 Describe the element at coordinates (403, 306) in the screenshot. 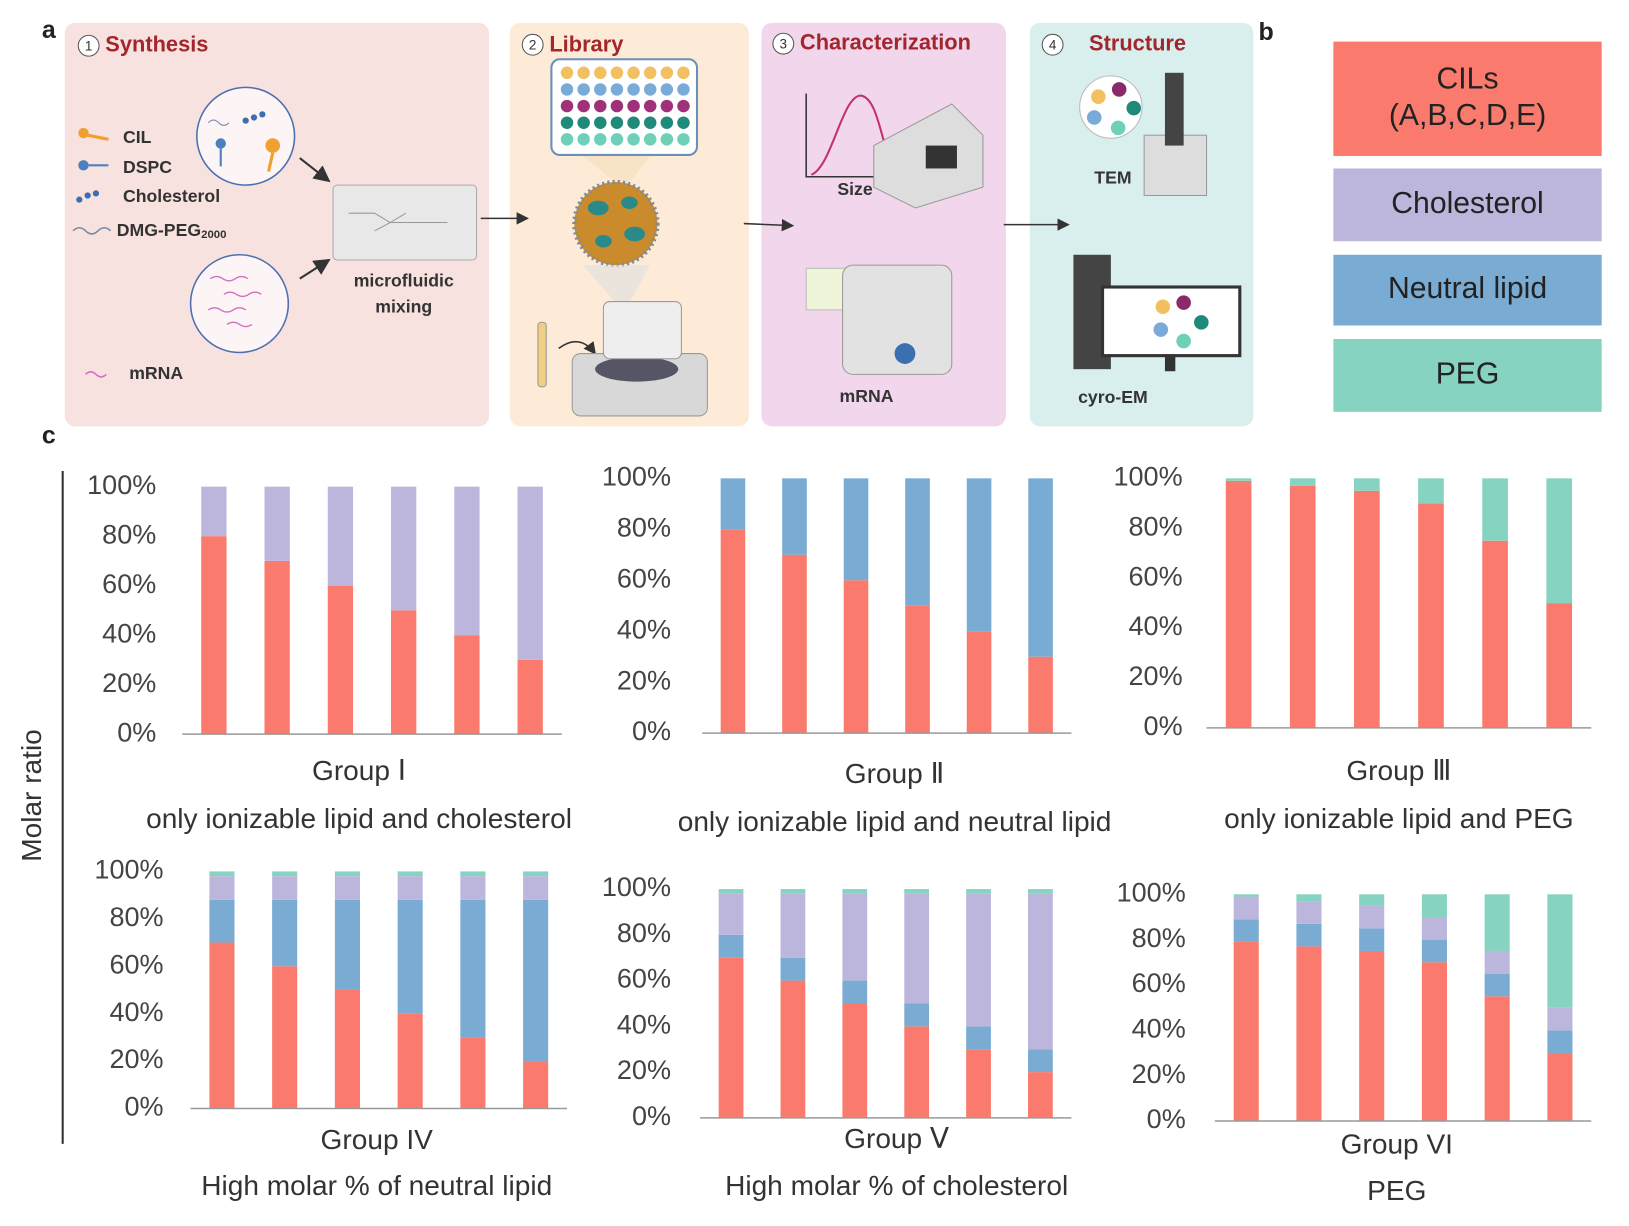

I see `mixer-label: mixing` at that location.